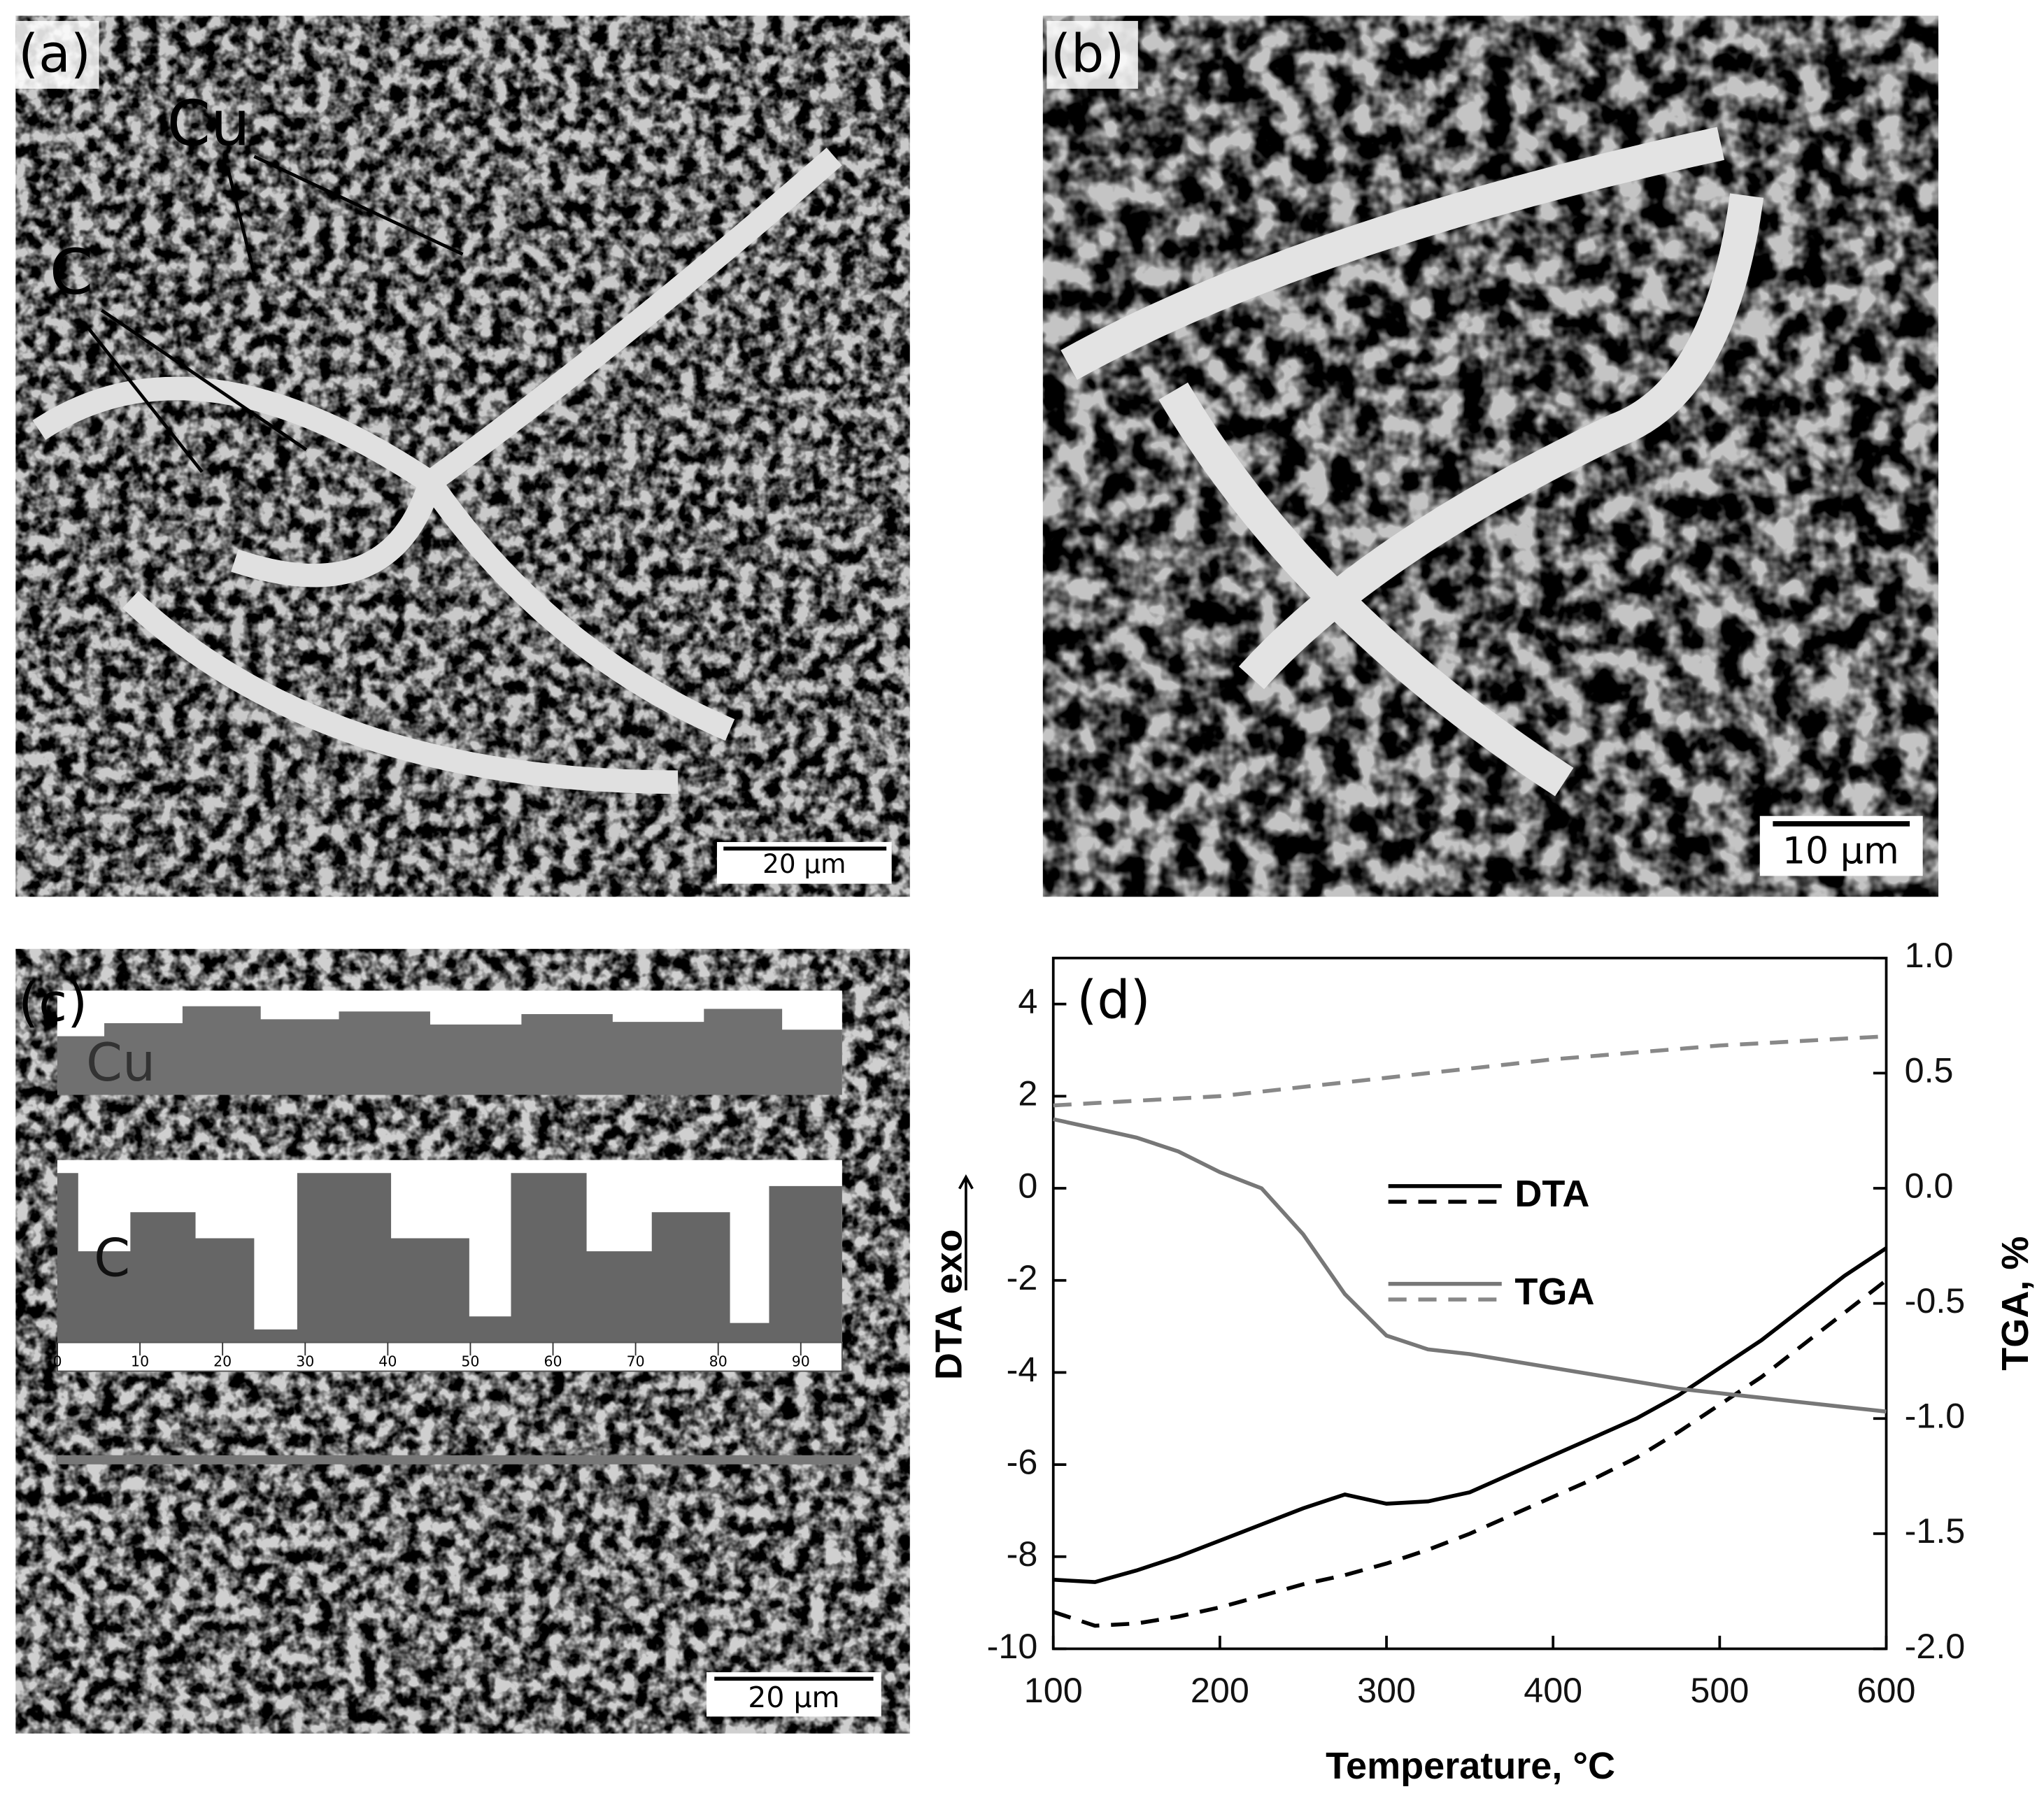 The width and height of the screenshot is (2044, 1817). I want to click on y-tick-label: -4, so click(1022, 1370).